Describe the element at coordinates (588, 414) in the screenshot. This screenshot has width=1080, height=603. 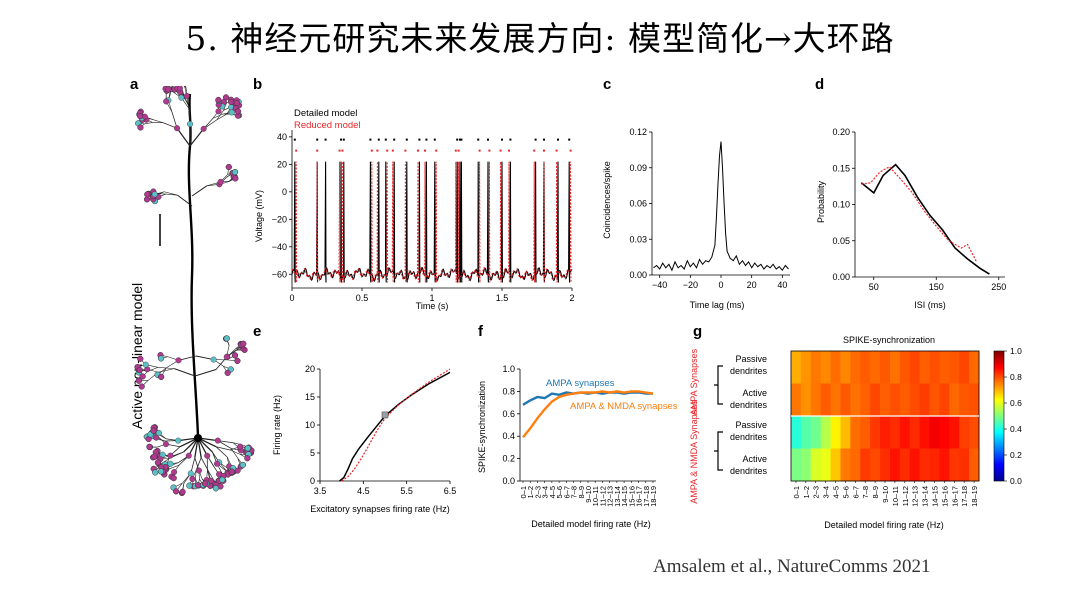
I see `nmda-sync-line` at that location.